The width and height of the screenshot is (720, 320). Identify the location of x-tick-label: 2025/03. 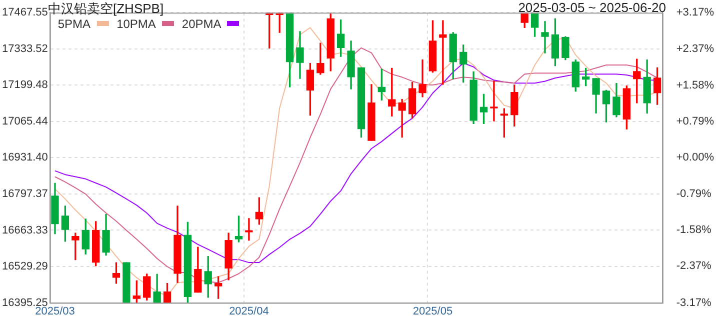
(55, 311).